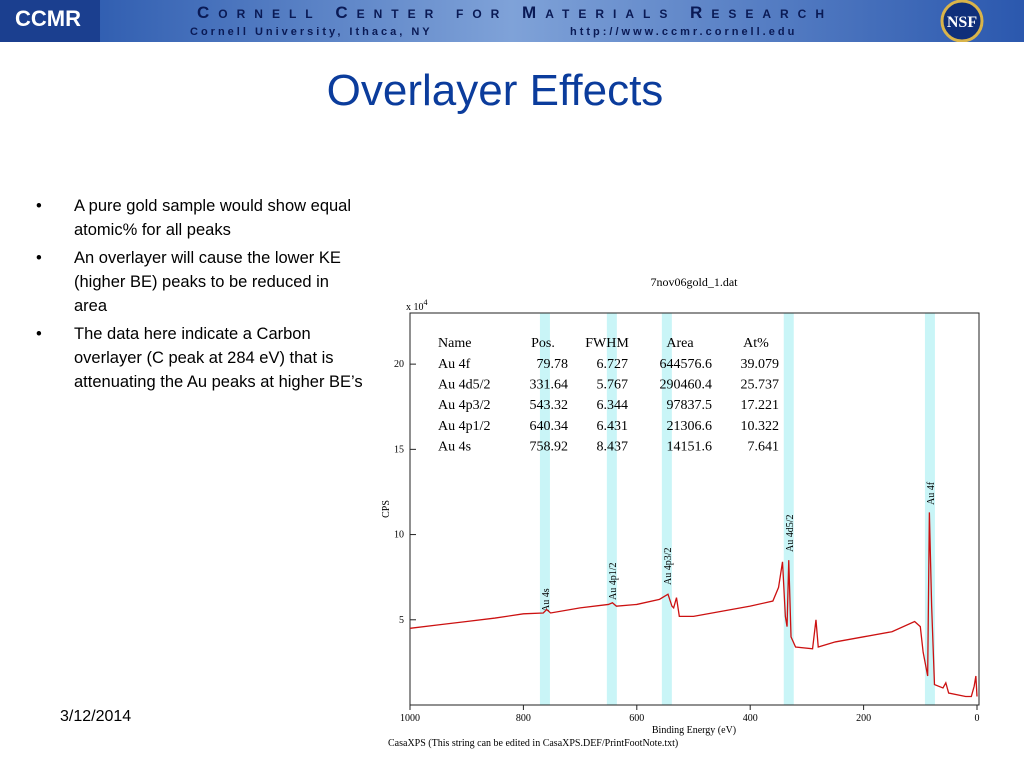 Image resolution: width=1024 pixels, height=768 pixels. I want to click on peak-label: Au 4f, so click(931, 493).